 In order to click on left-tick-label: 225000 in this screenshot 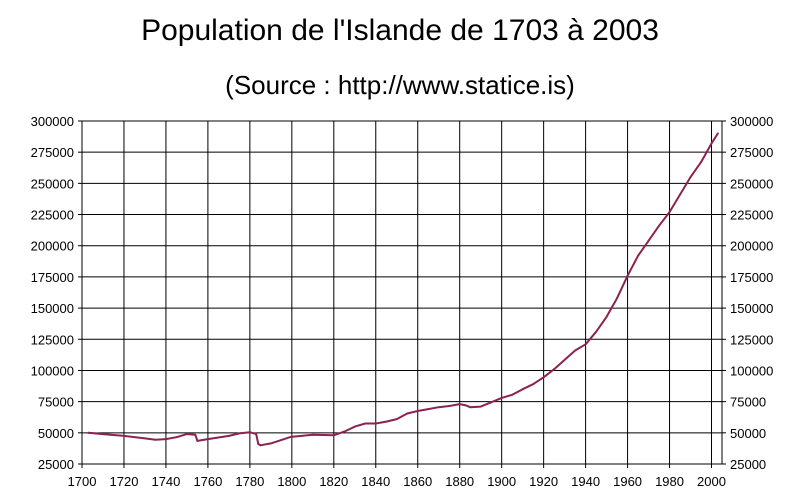, I will do `click(52, 215)`.